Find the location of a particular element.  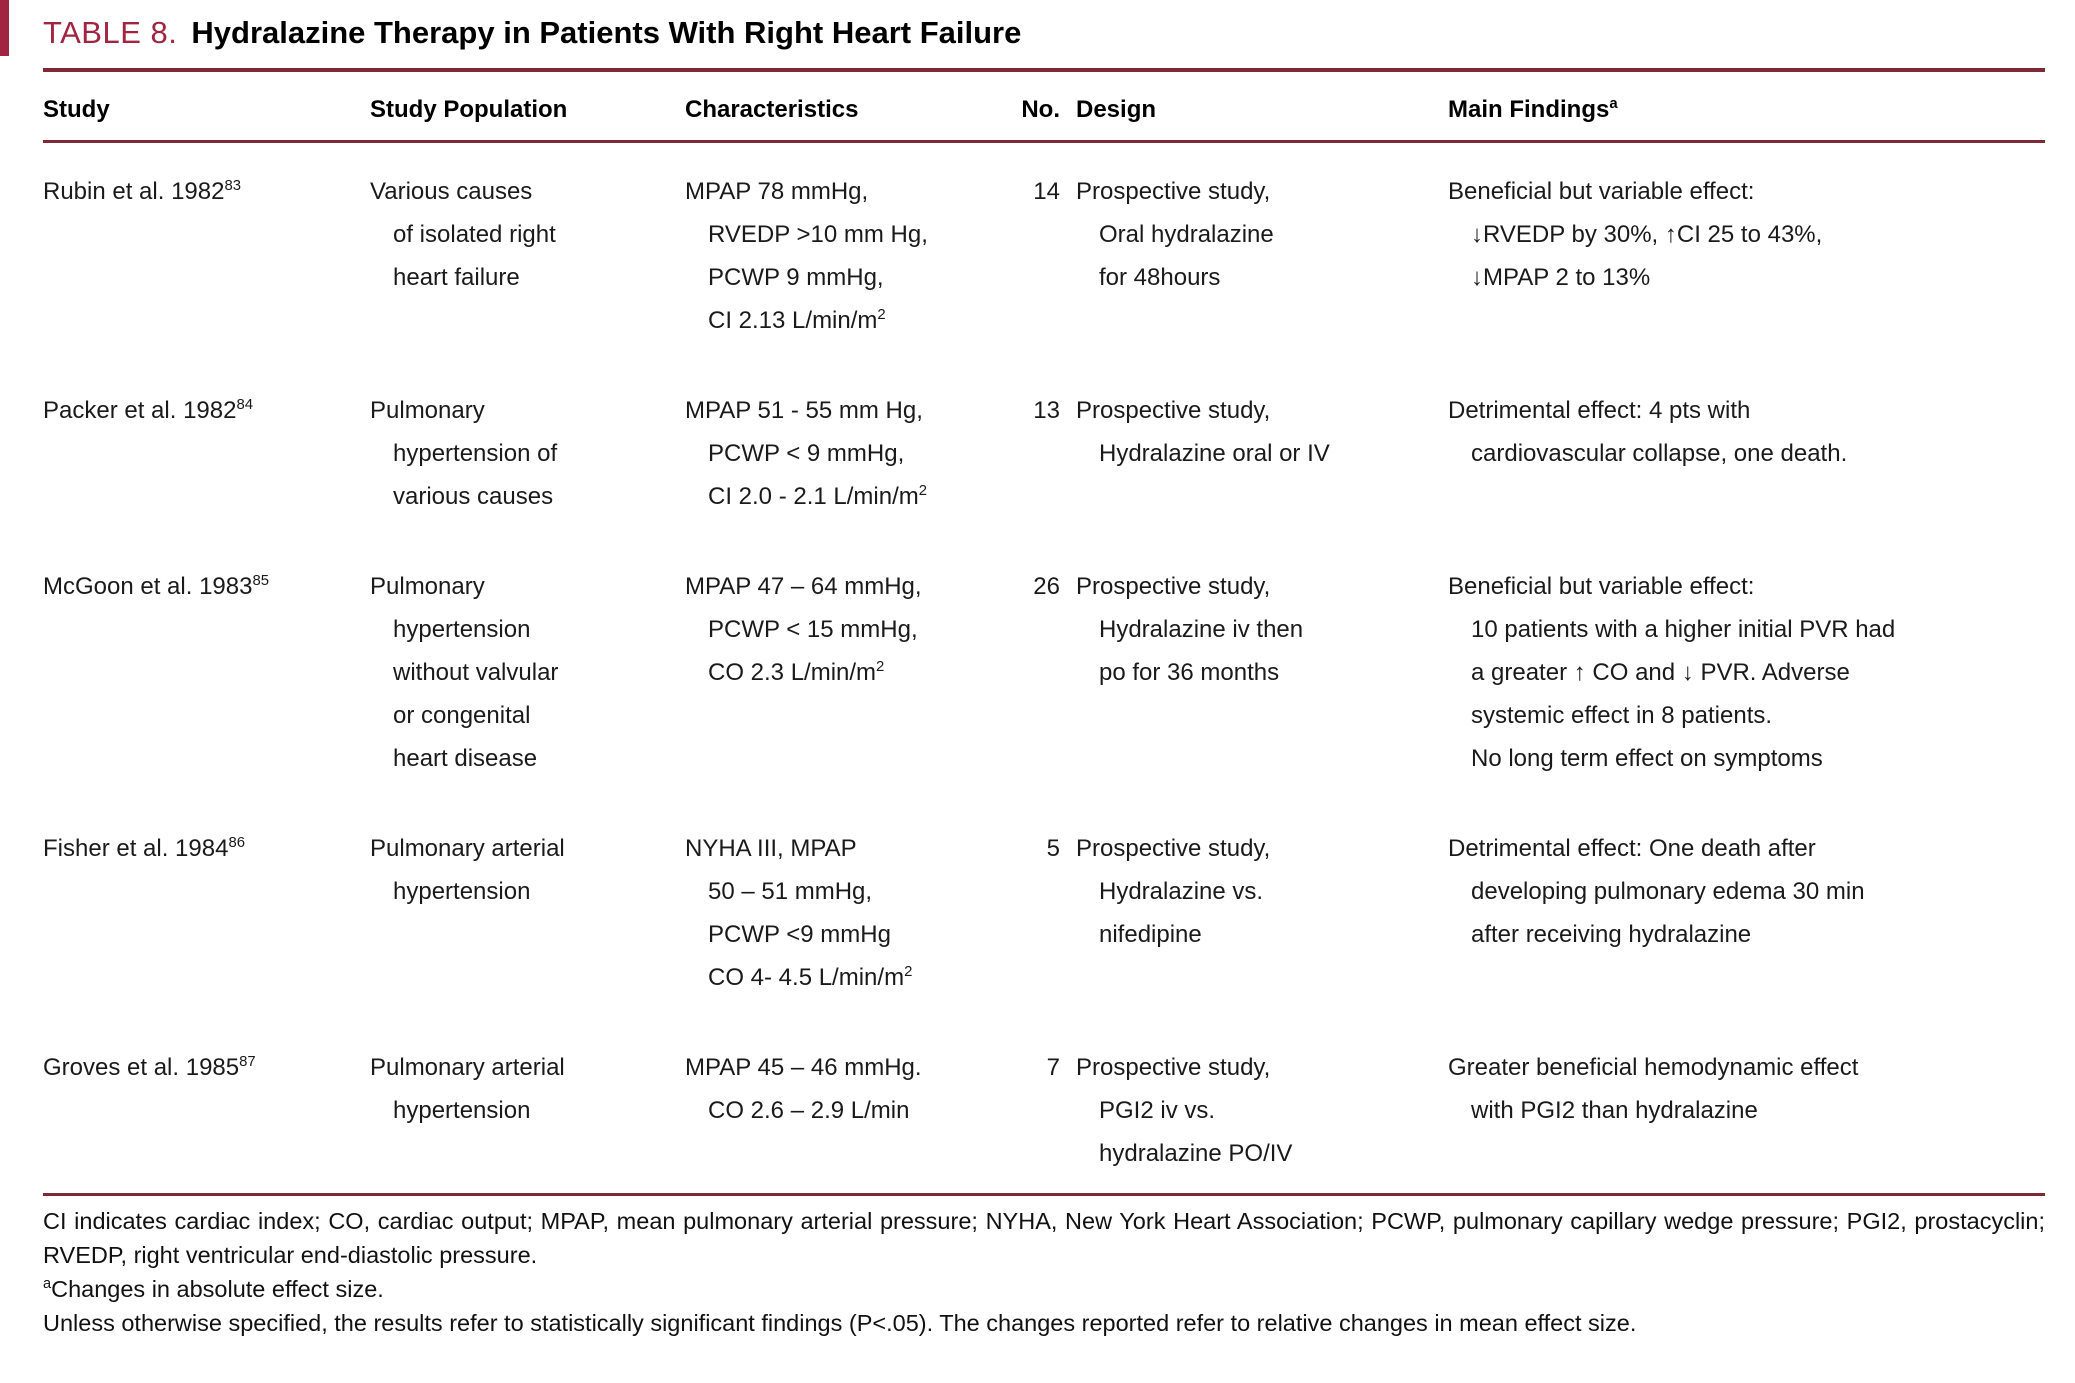

cell-line: 50 – 51 mmHg, is located at coordinates (790, 891).